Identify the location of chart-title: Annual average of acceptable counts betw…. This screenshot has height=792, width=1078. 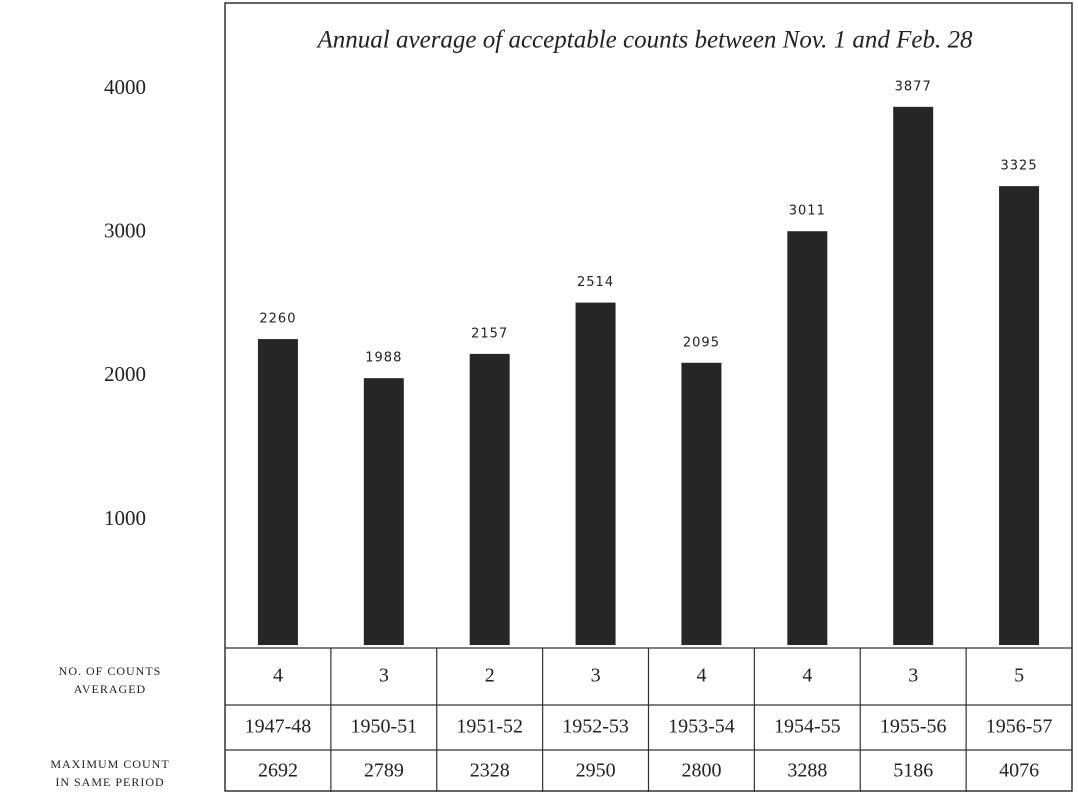
(644, 40).